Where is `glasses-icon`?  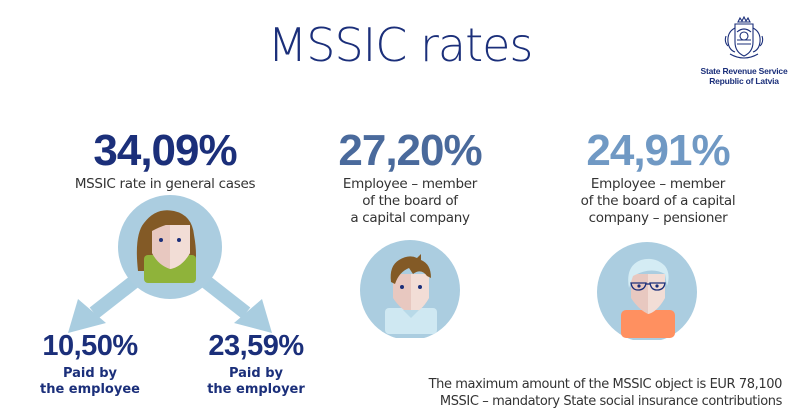
glasses-icon is located at coordinates (648, 286).